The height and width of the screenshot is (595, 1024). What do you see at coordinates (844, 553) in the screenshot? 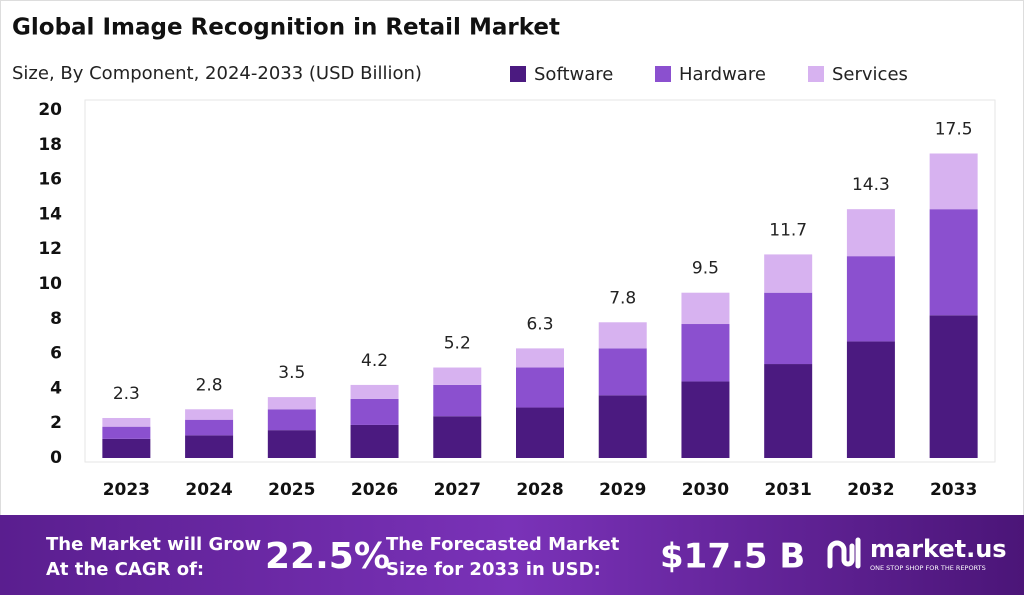
I see `brand-logo` at bounding box center [844, 553].